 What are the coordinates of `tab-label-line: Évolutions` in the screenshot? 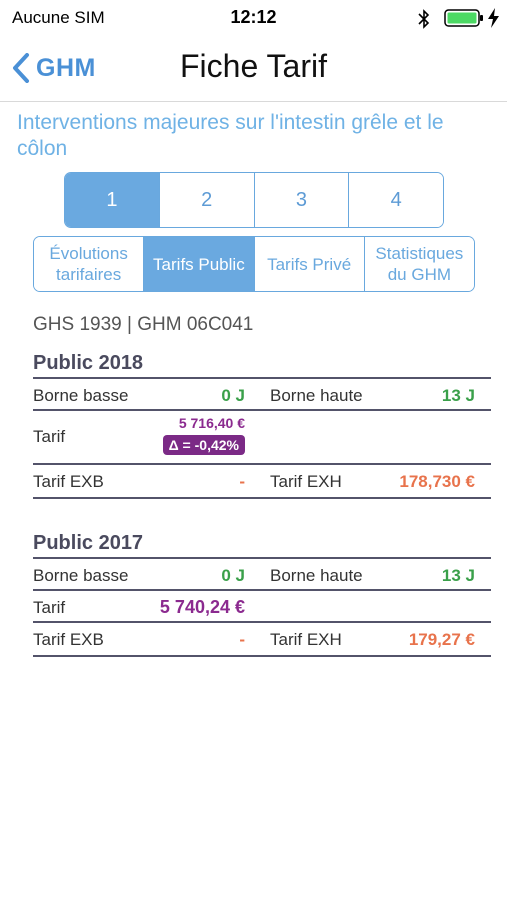 It's located at (88, 253).